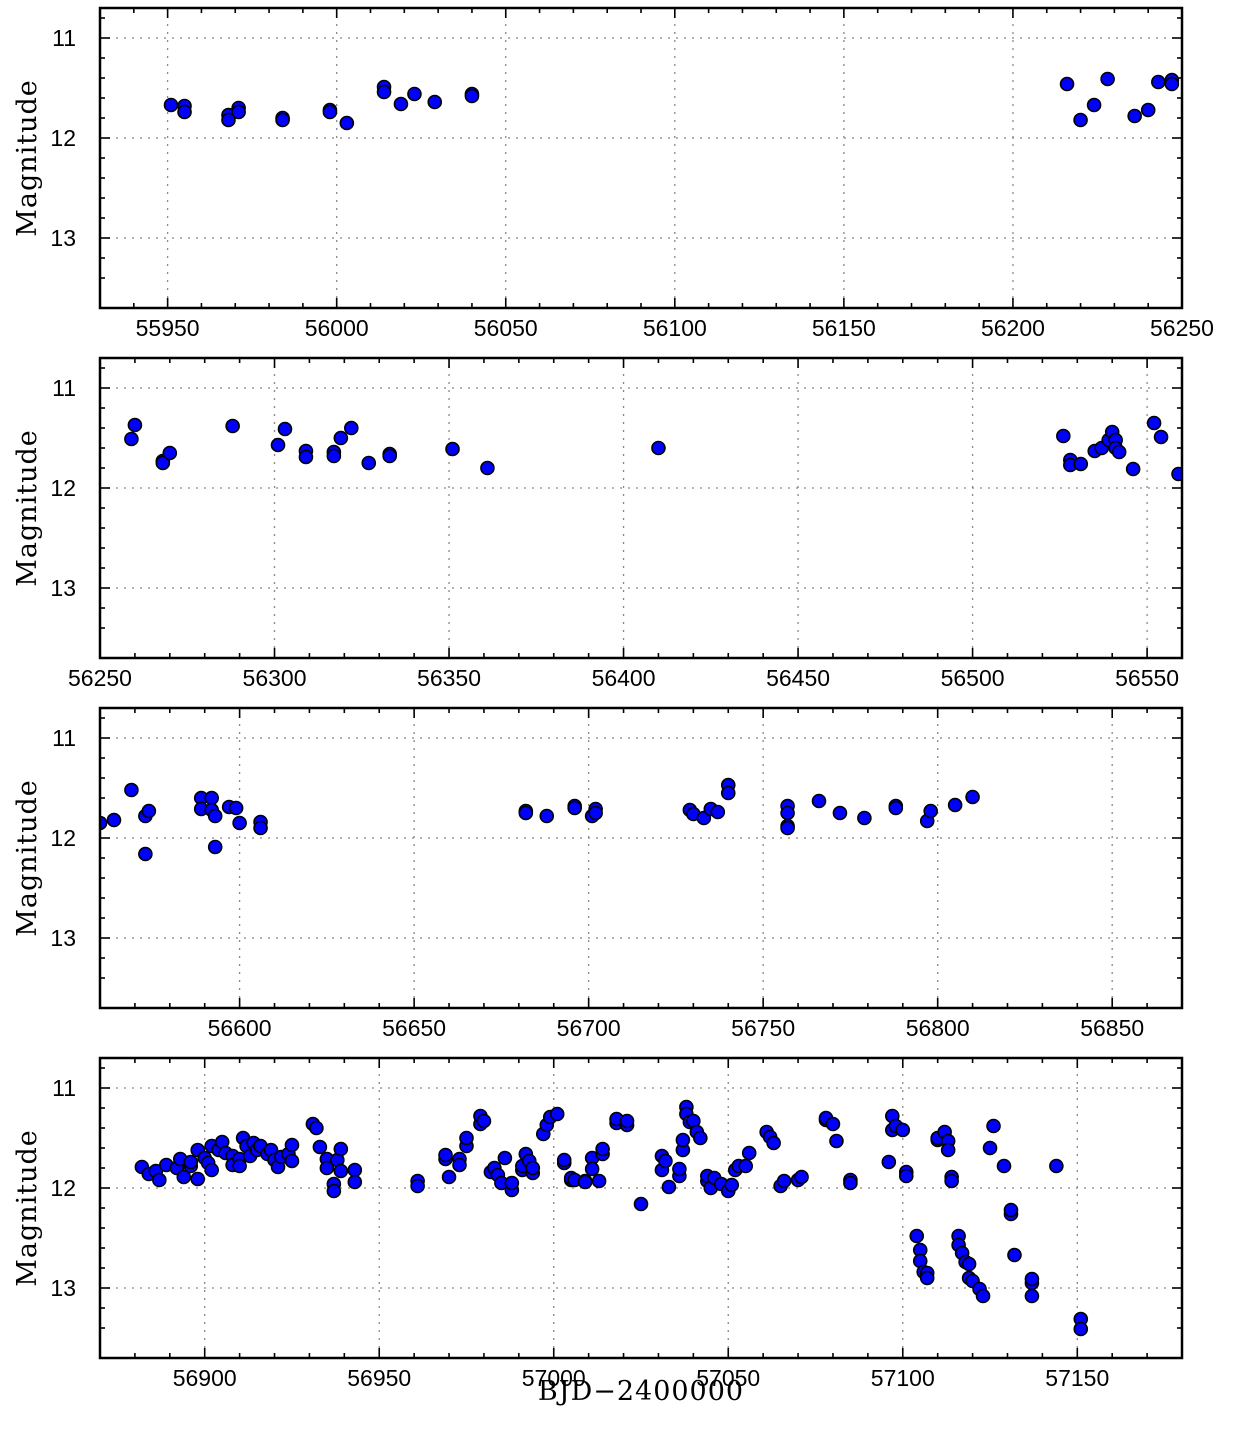 This screenshot has height=1444, width=1238. Describe the element at coordinates (275, 678) in the screenshot. I see `x-tick-label: 56300` at that location.